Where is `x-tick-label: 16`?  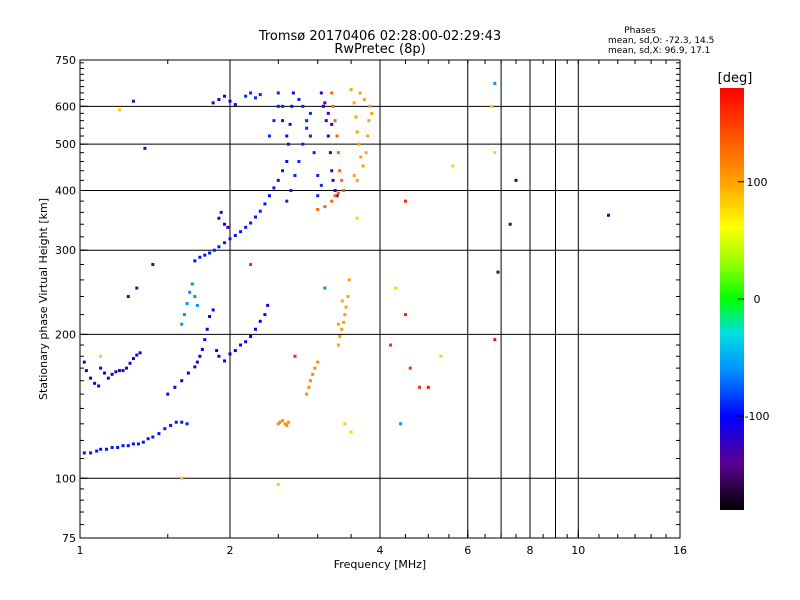
x-tick-label: 16 is located at coordinates (680, 550).